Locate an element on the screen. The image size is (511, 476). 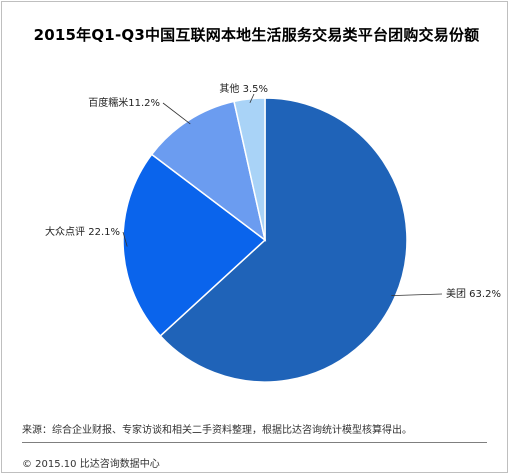
footer-credit: © 2015.10 比达咨询数据中心 is located at coordinates (91, 464).